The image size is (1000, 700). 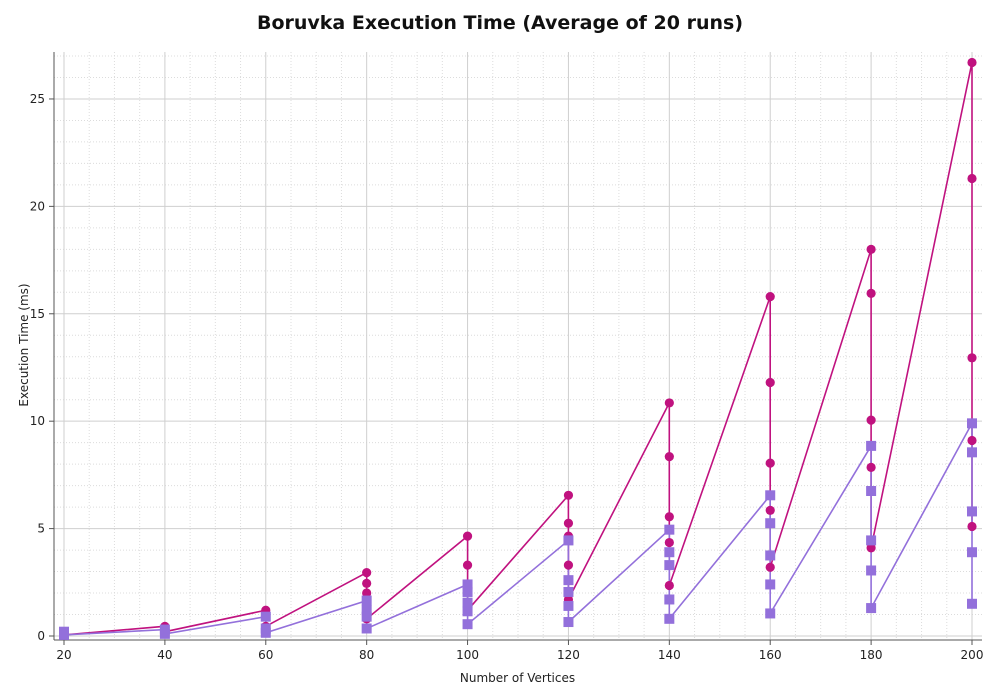 I want to click on x-tick-label: 40, so click(x=164, y=655).